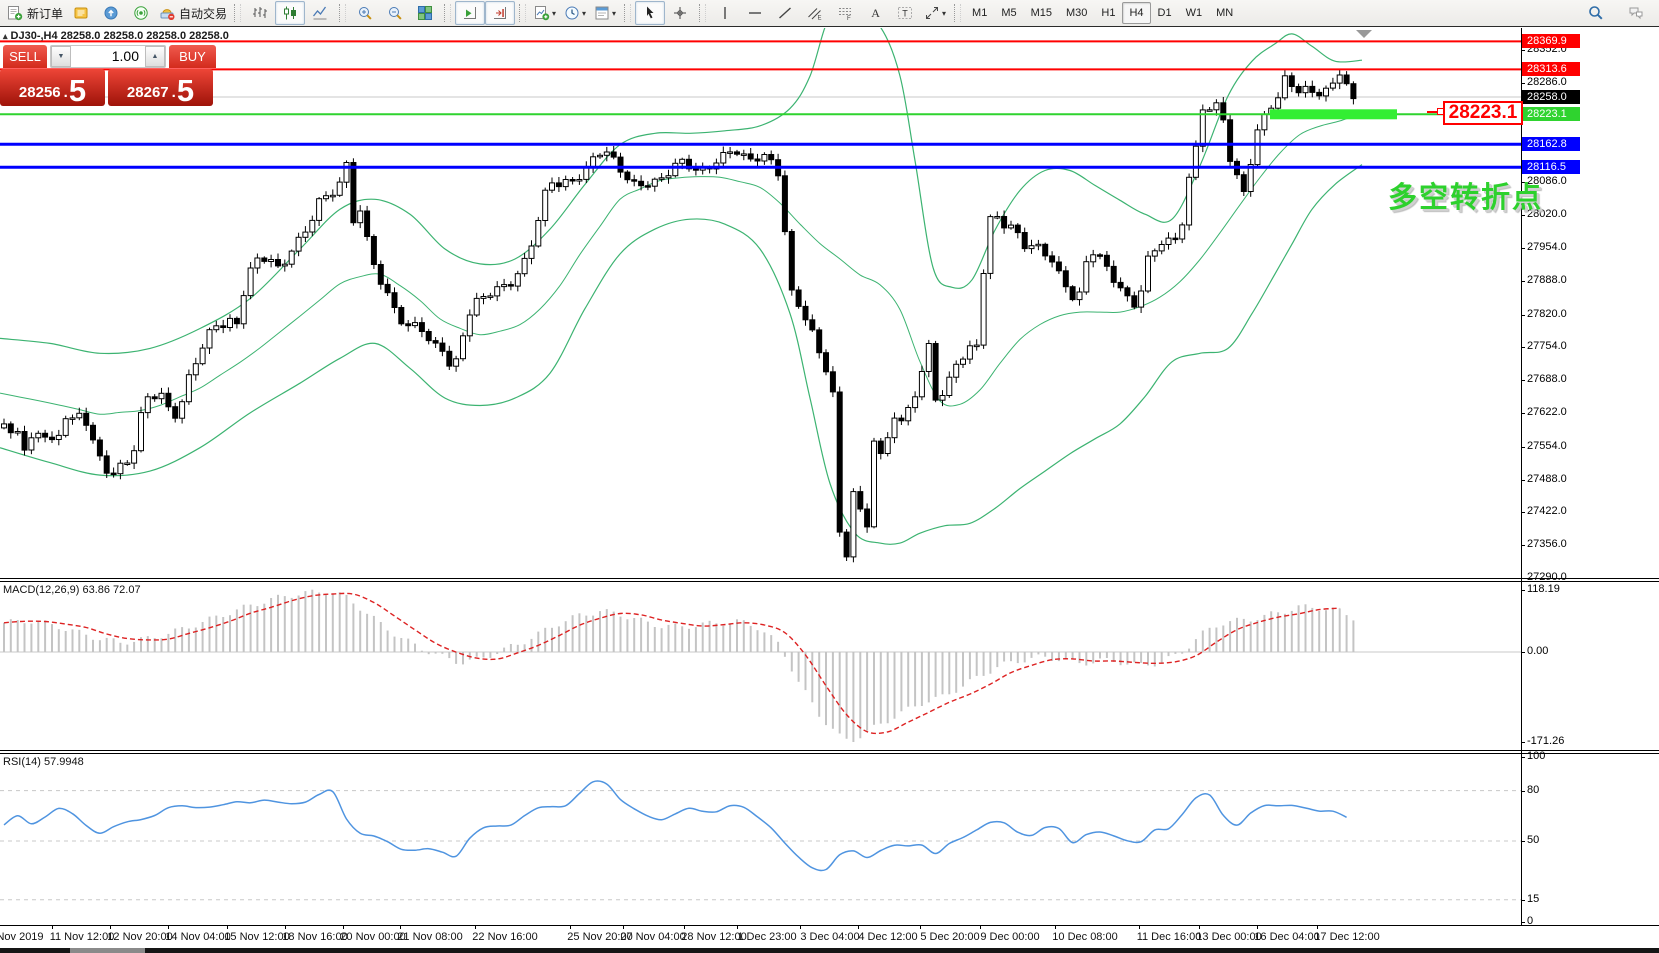 Image resolution: width=1659 pixels, height=953 pixels. Describe the element at coordinates (815, 13) in the screenshot. I see `channel-button: E` at that location.